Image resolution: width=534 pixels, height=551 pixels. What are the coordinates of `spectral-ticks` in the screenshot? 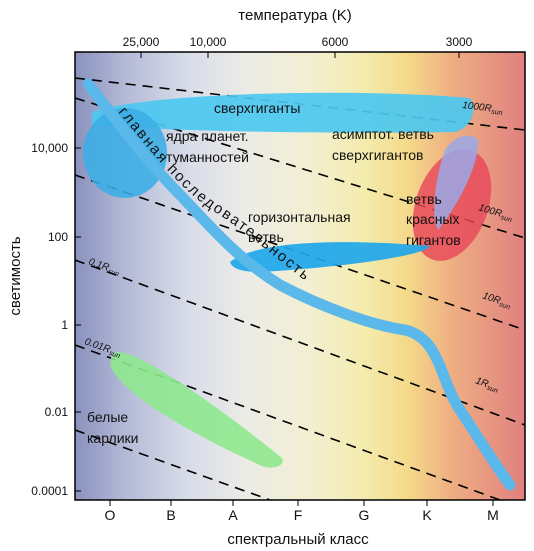 It's located at (301, 503).